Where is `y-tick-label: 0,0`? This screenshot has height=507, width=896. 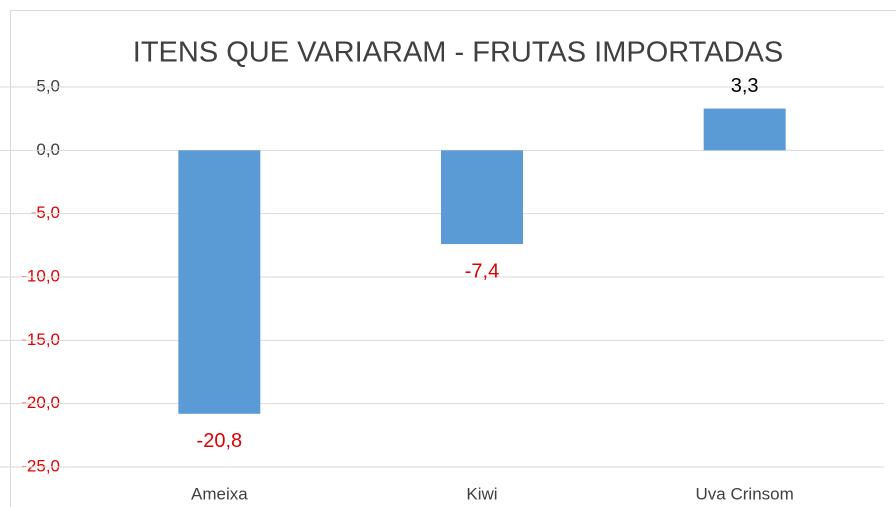
y-tick-label: 0,0 is located at coordinates (48, 149).